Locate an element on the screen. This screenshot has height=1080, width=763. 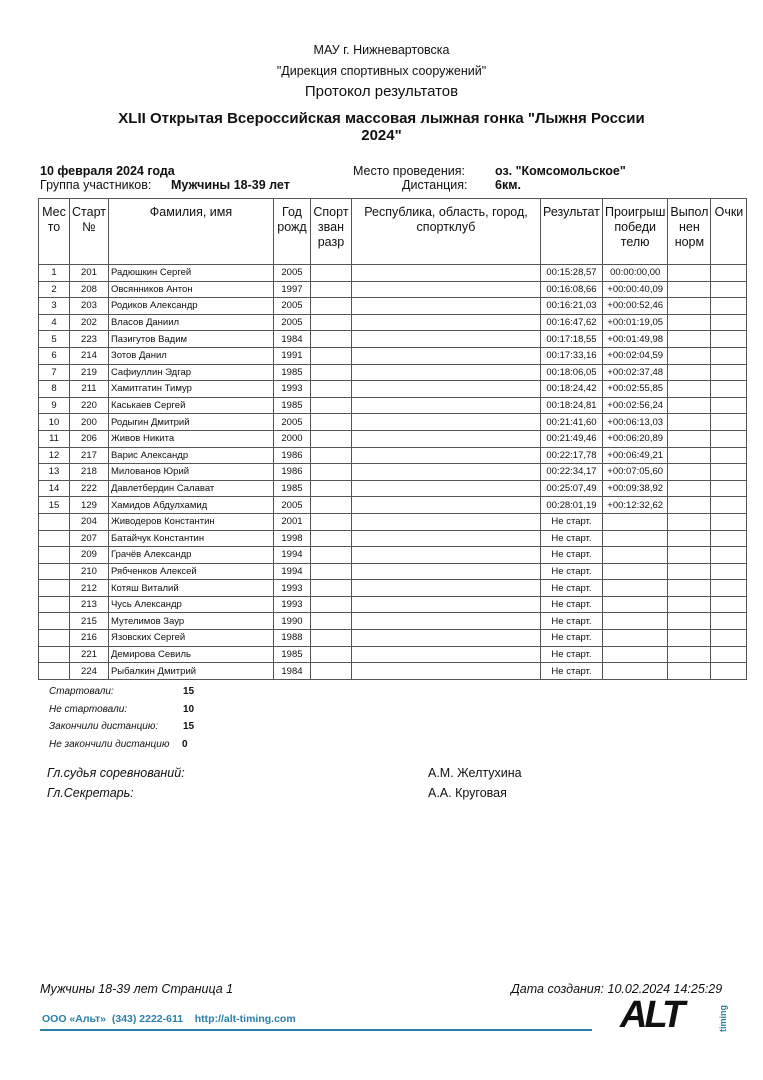
cell-result: 00:25:07,49 is located at coordinates (571, 488).